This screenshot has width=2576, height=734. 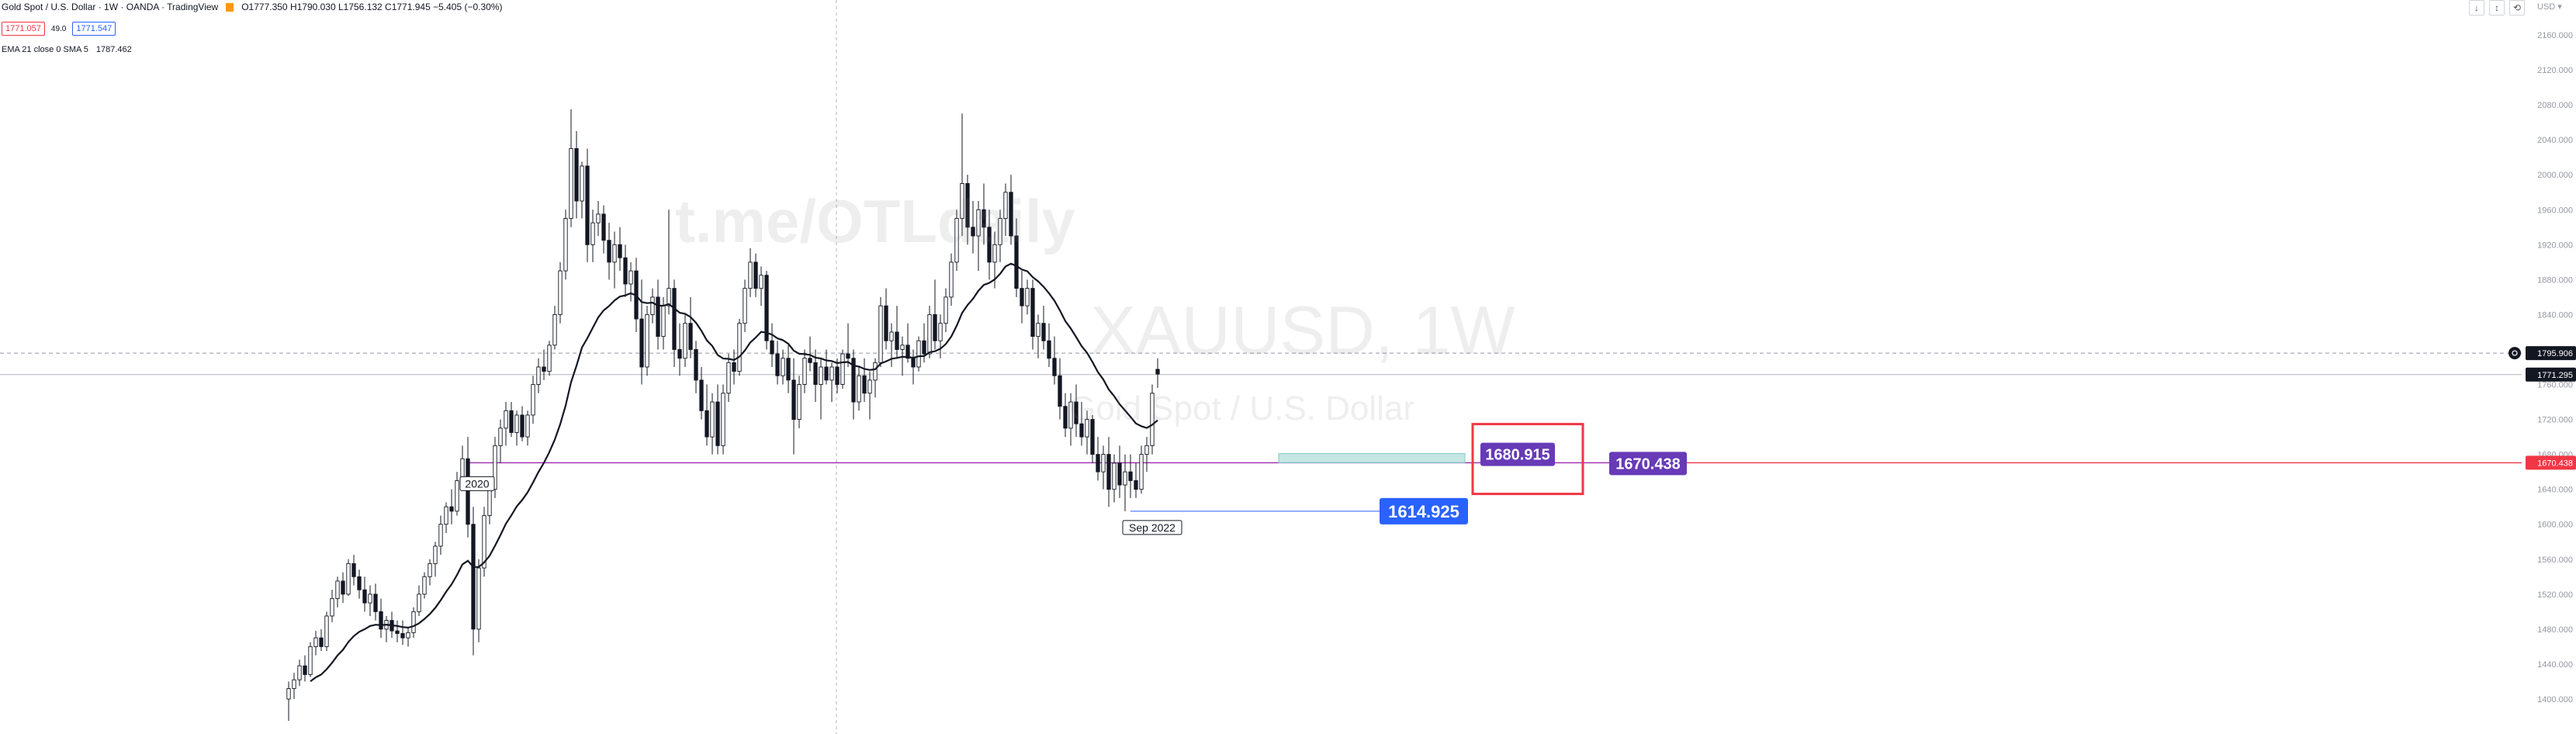 What do you see at coordinates (23, 29) in the screenshot?
I see `sell-price-button: 1771.057` at bounding box center [23, 29].